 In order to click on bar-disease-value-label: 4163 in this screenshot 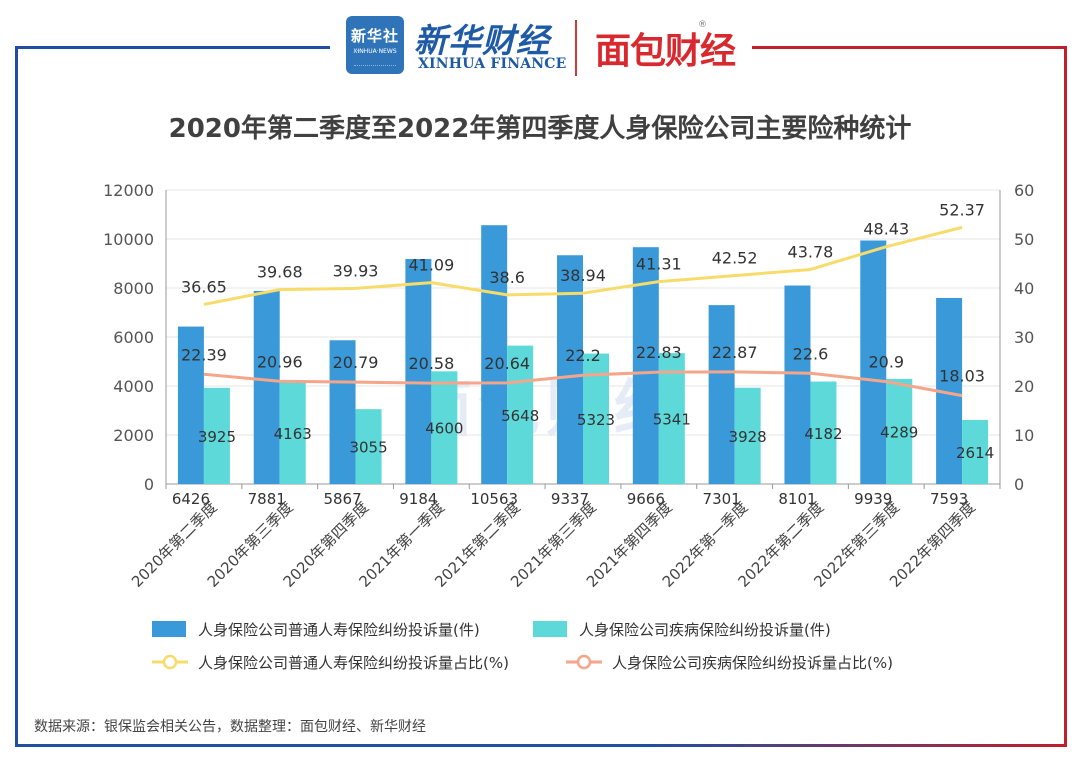, I will do `click(293, 434)`.